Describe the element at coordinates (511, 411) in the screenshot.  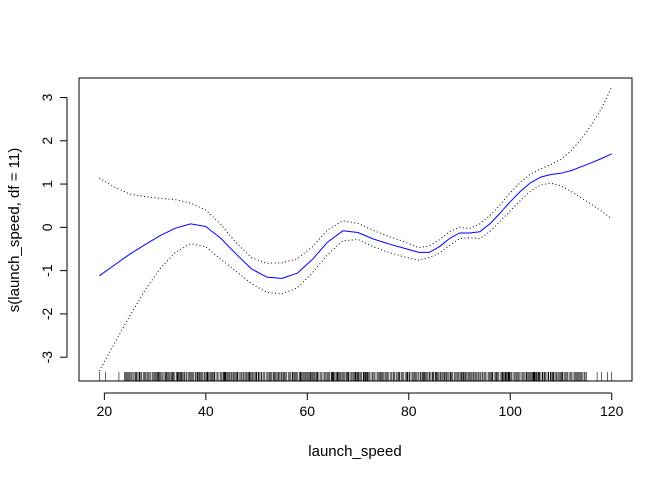
I see `x-tick-label: 100` at that location.